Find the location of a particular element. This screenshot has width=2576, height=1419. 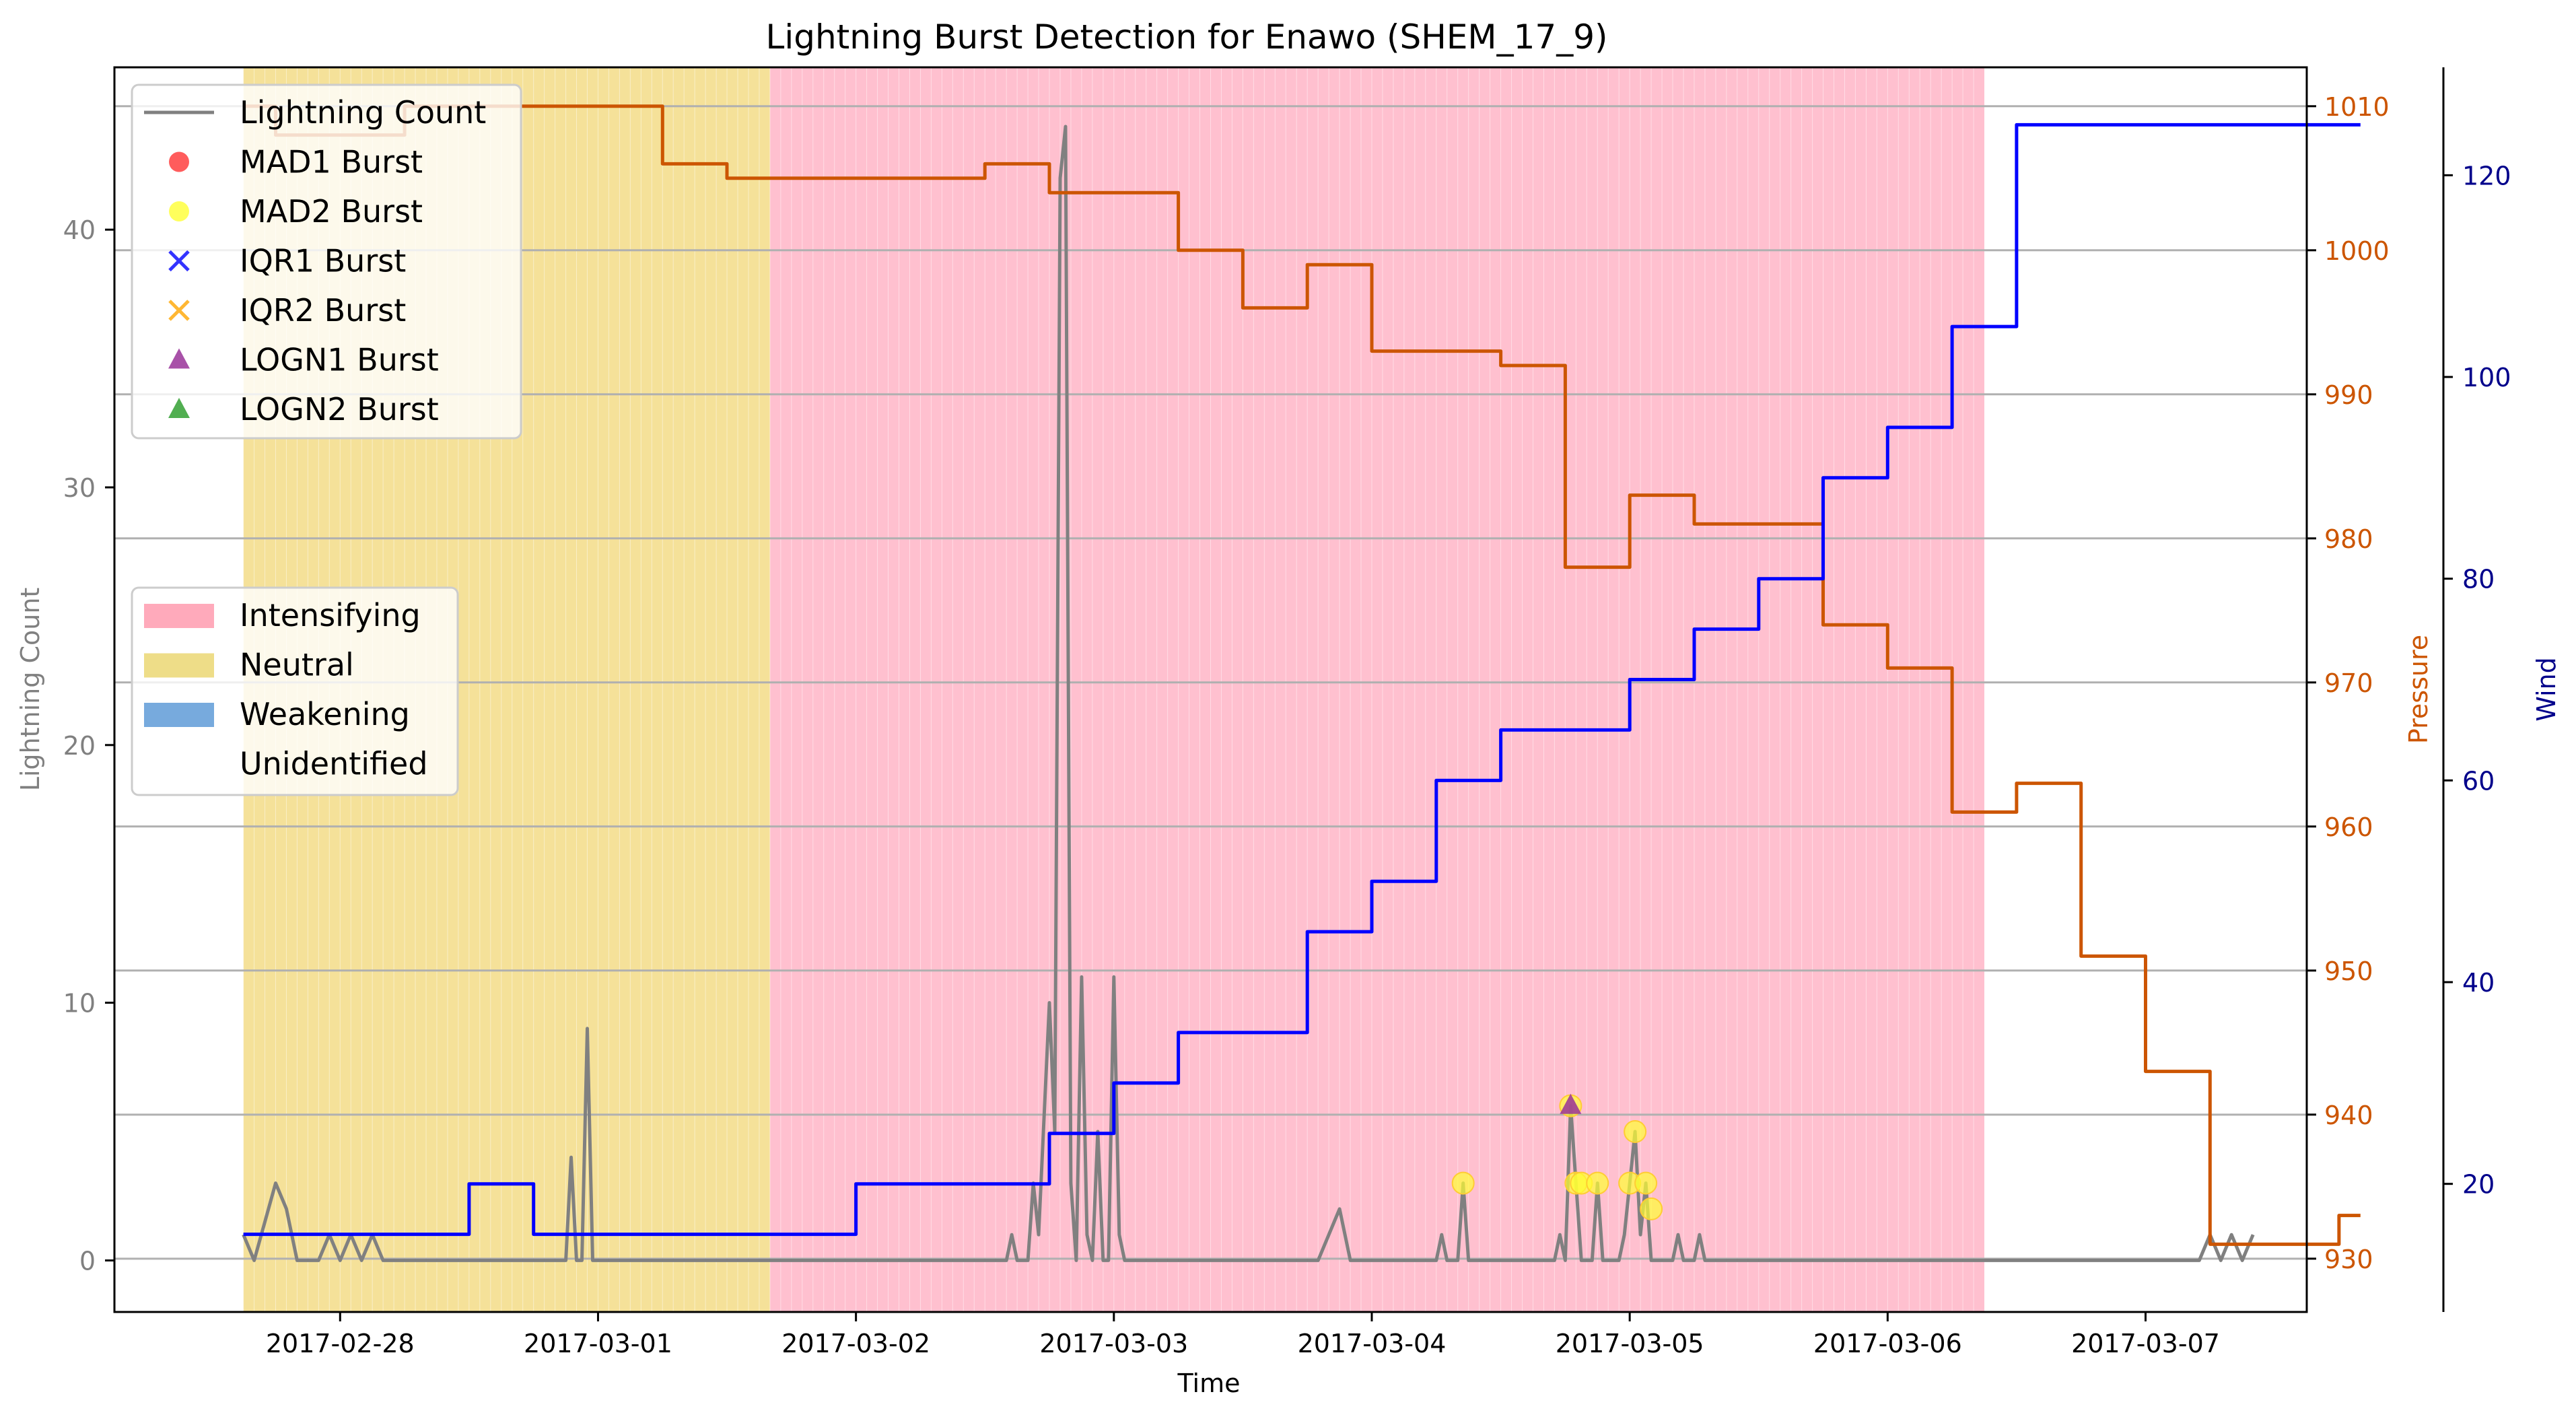

burst-markers is located at coordinates (1557, 1156).